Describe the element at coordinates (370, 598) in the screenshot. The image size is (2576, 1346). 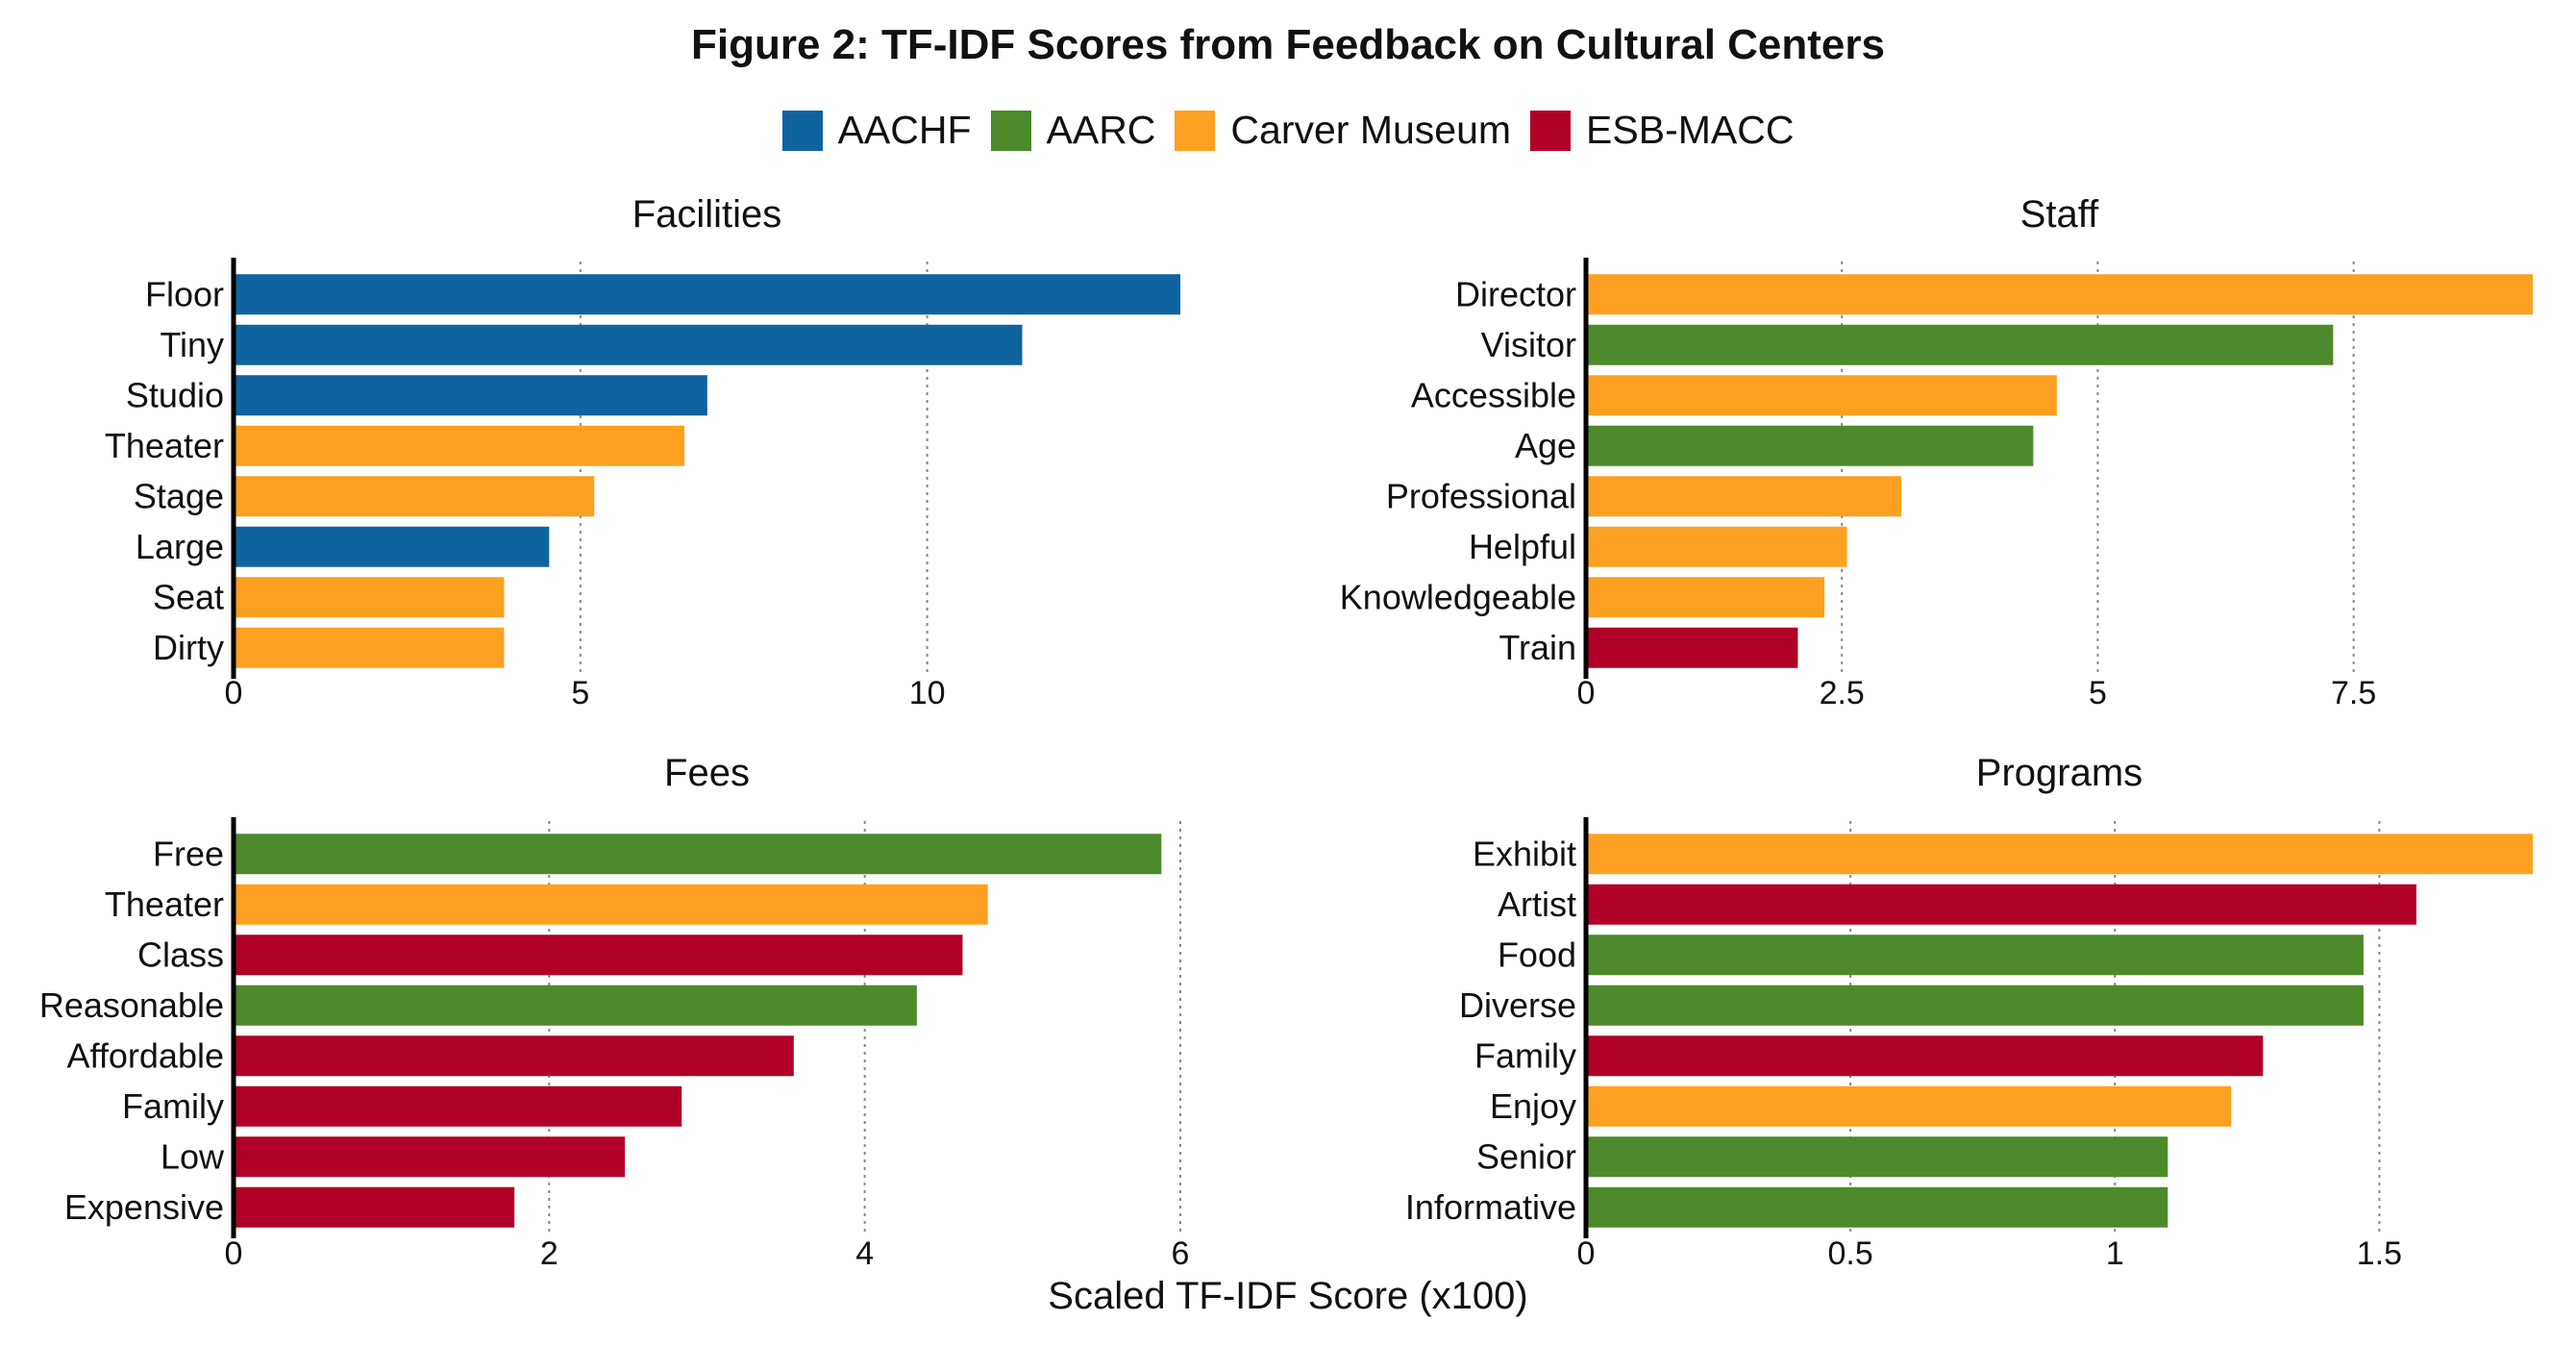
I see `bar-seat` at that location.